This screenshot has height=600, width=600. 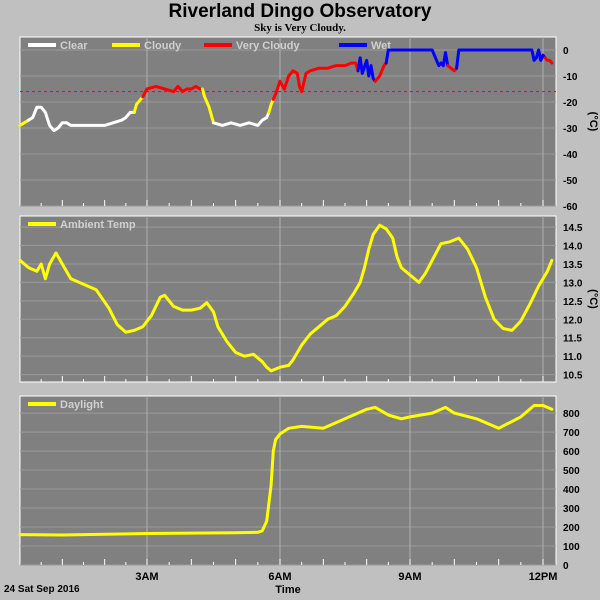 What do you see at coordinates (573, 247) in the screenshot?
I see `y-tick-label: 14.0` at bounding box center [573, 247].